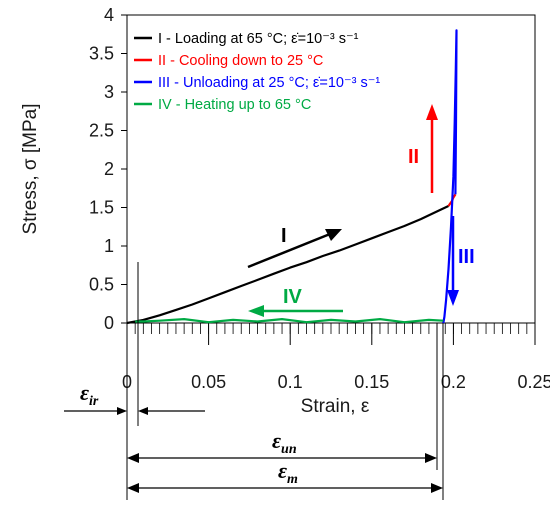  I want to click on y-tick-label: 0.5, so click(101, 285).